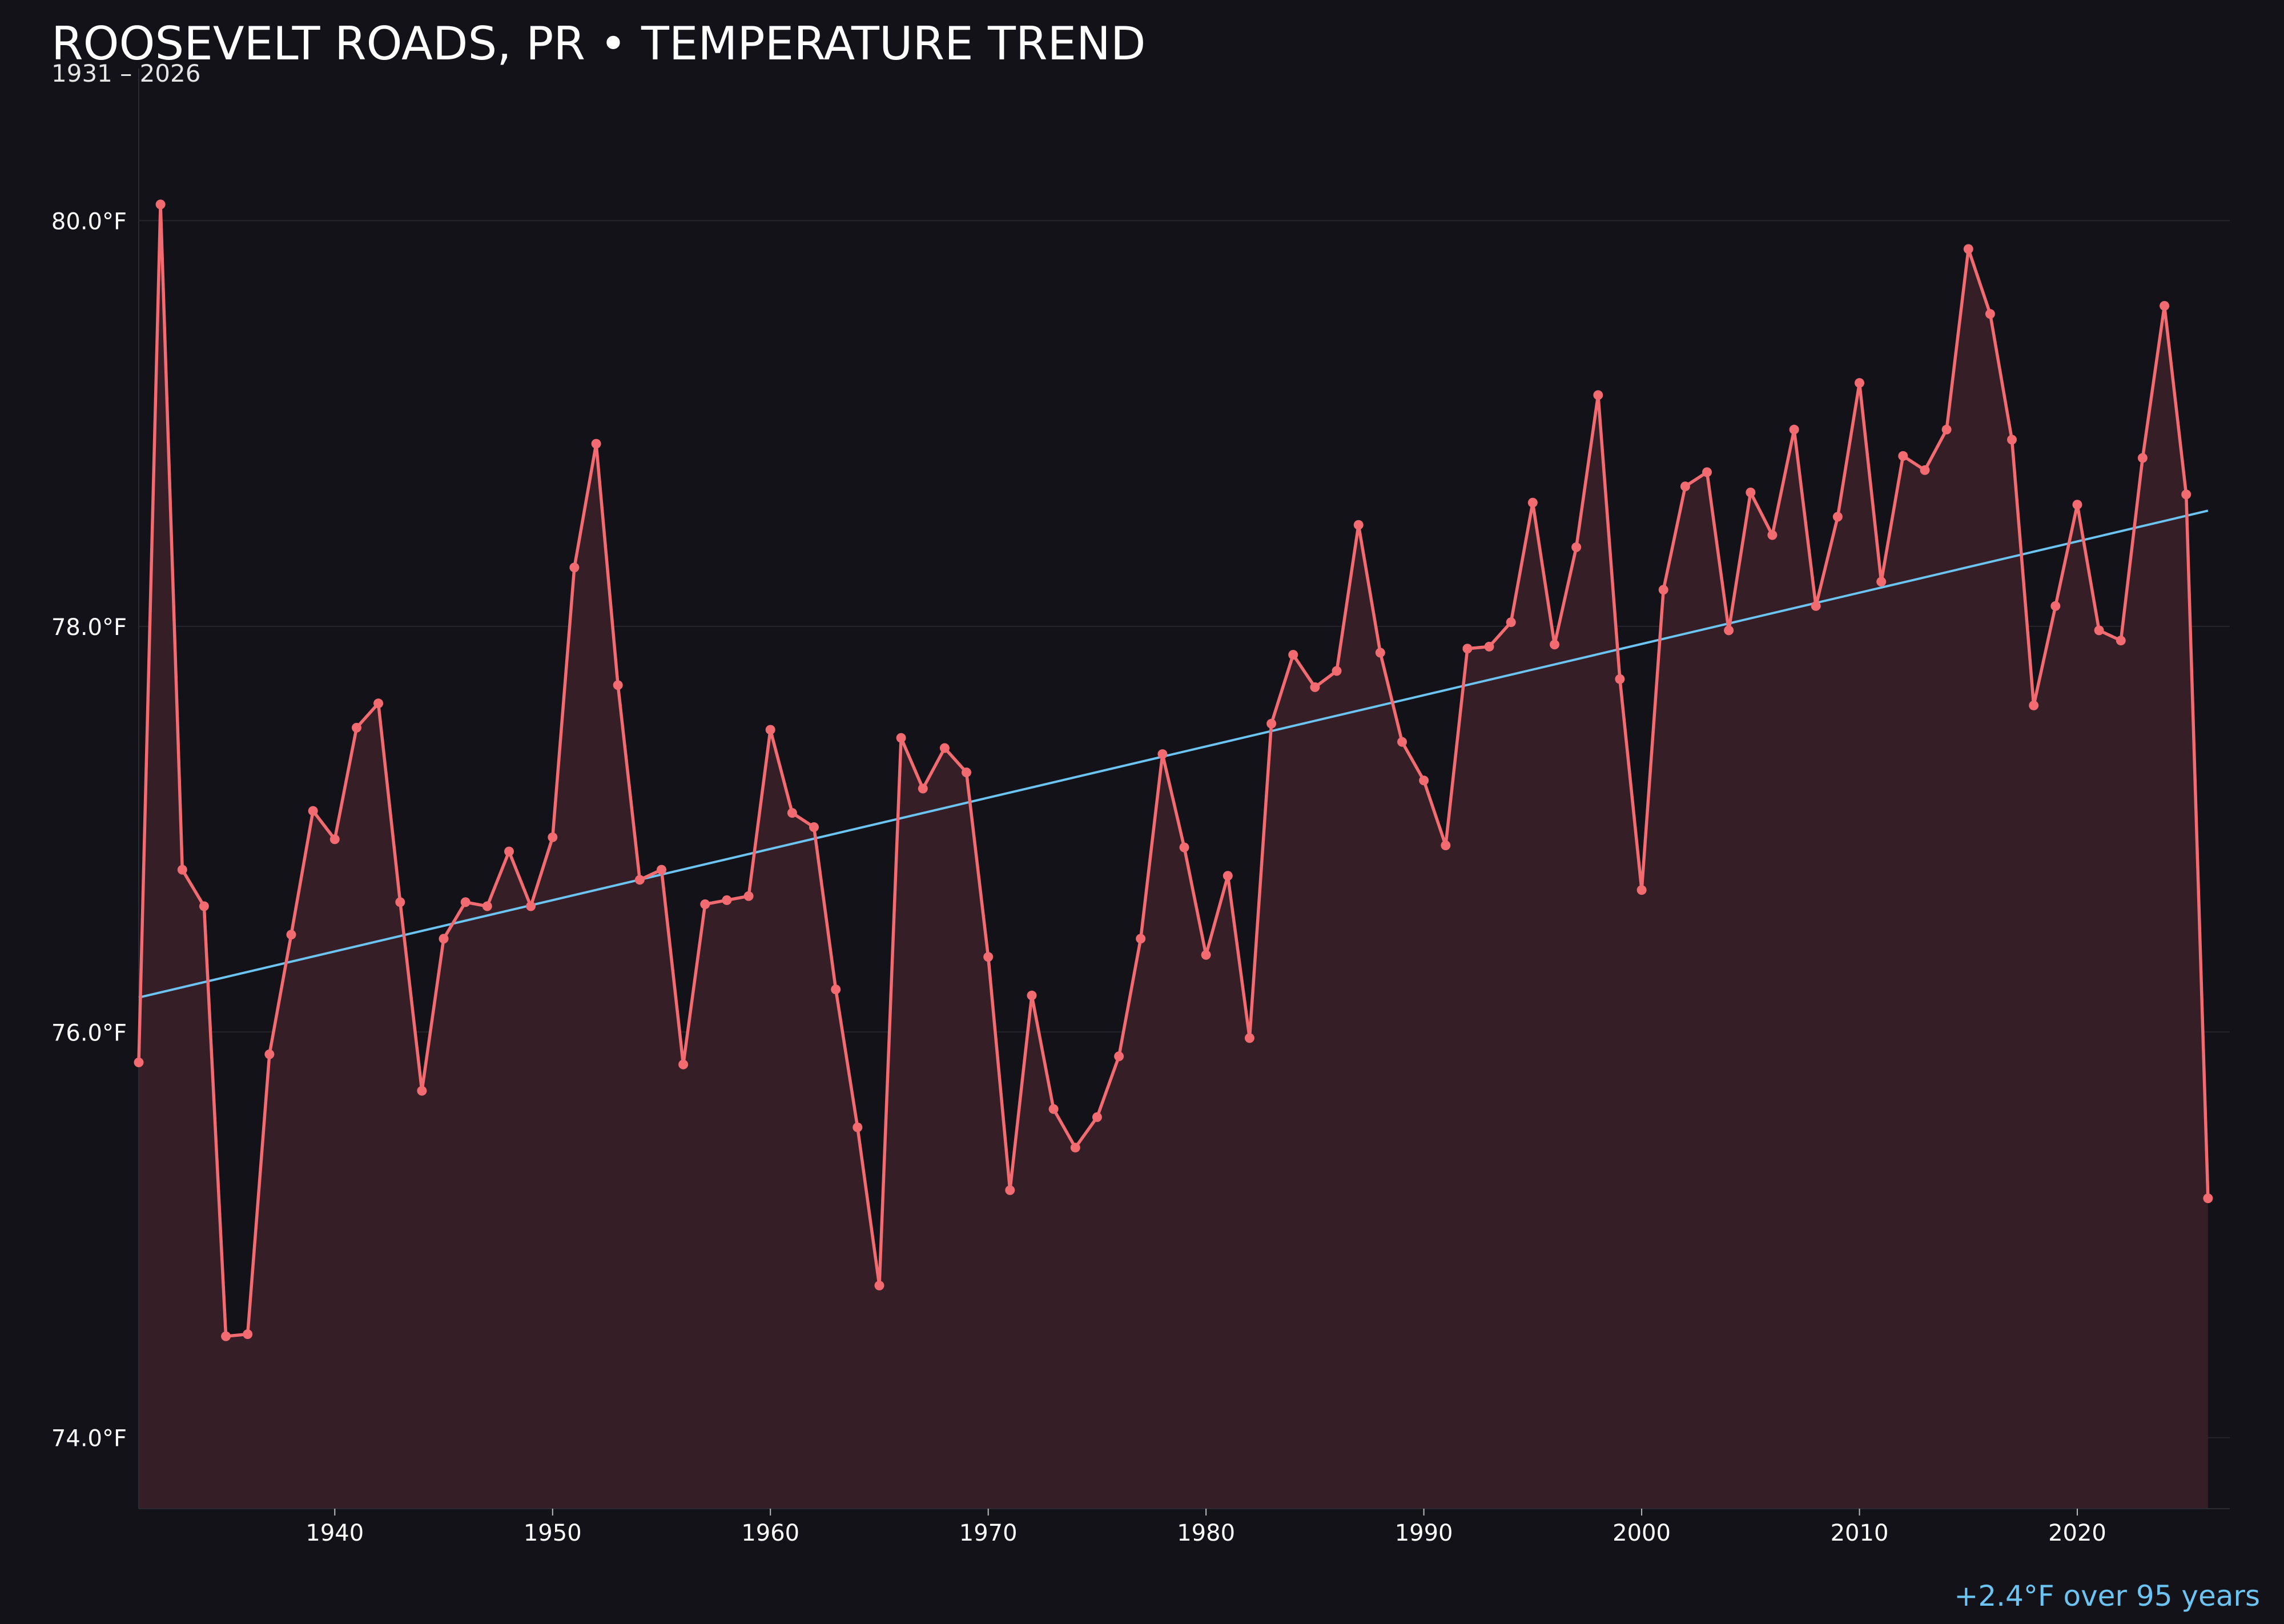 This screenshot has width=2284, height=1624. What do you see at coordinates (2077, 1533) in the screenshot?
I see `x-tick-label: 2020` at bounding box center [2077, 1533].